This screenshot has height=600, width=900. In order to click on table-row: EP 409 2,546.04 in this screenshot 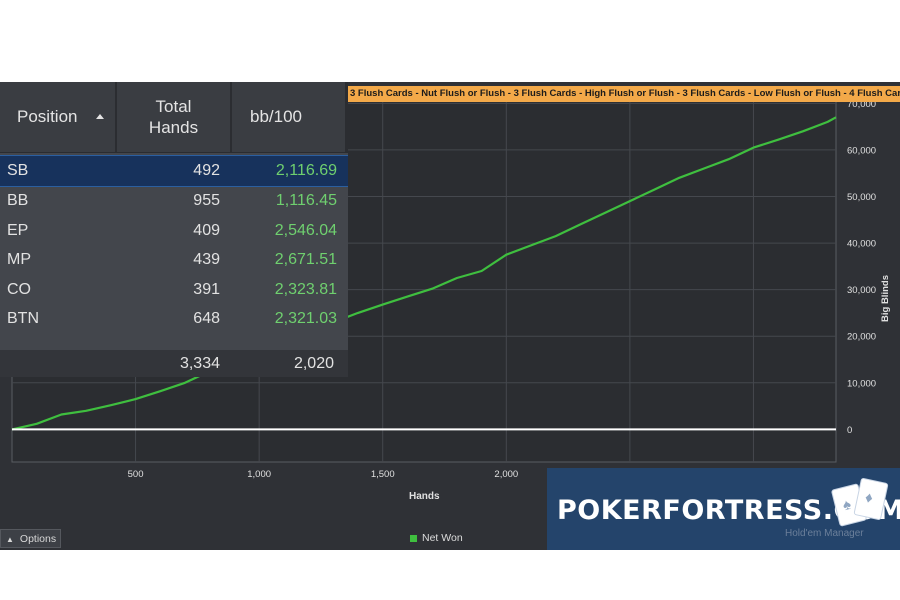, I will do `click(174, 231)`.